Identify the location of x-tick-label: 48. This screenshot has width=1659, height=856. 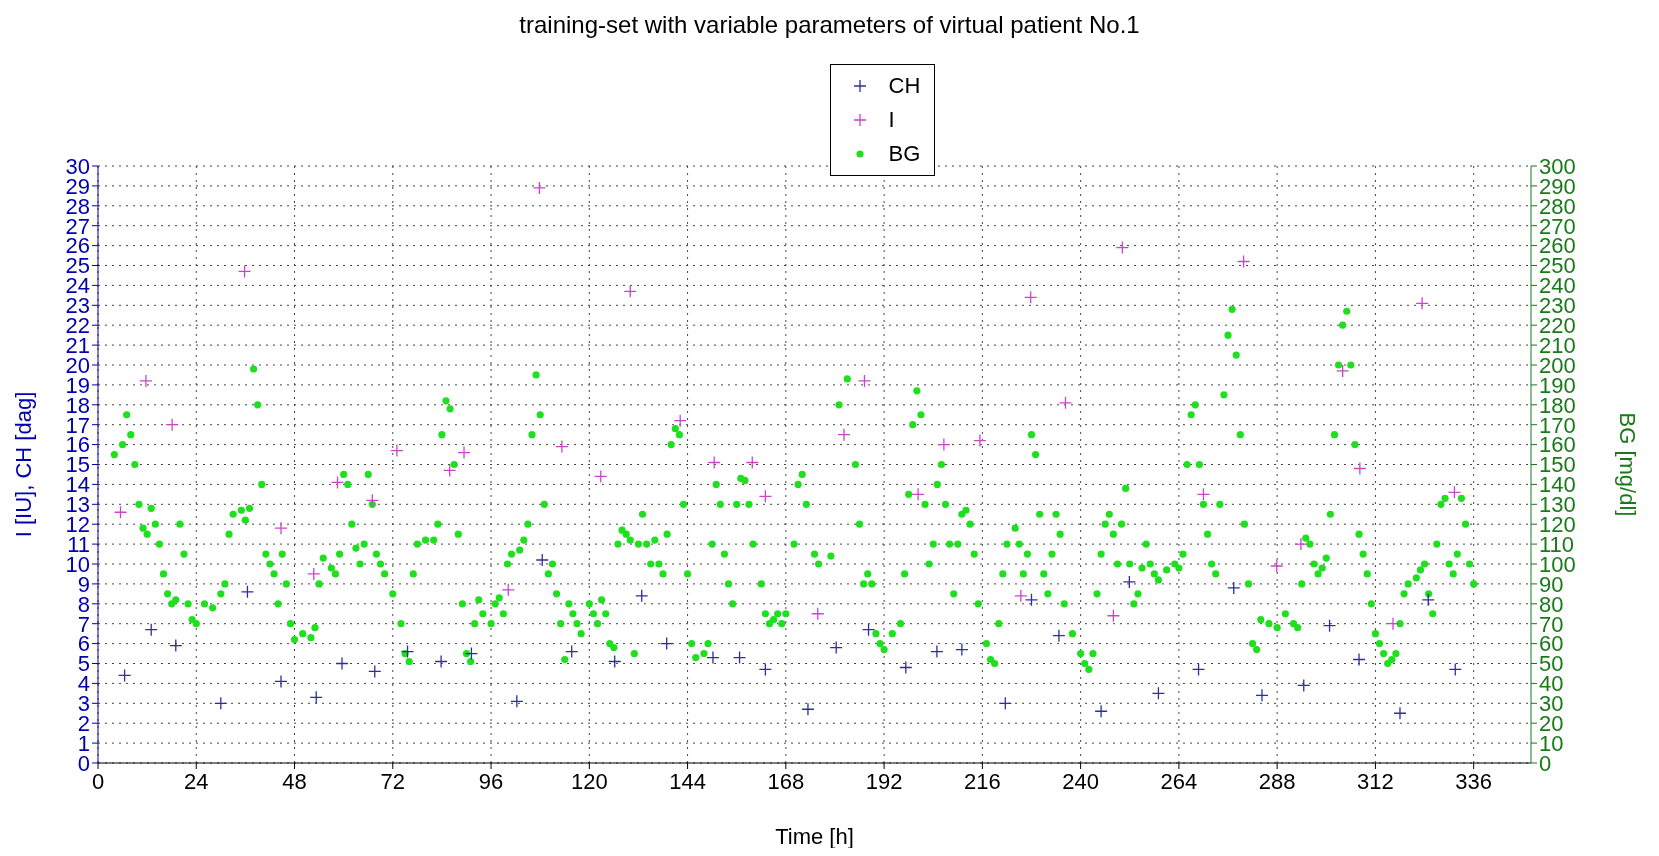
(294, 781).